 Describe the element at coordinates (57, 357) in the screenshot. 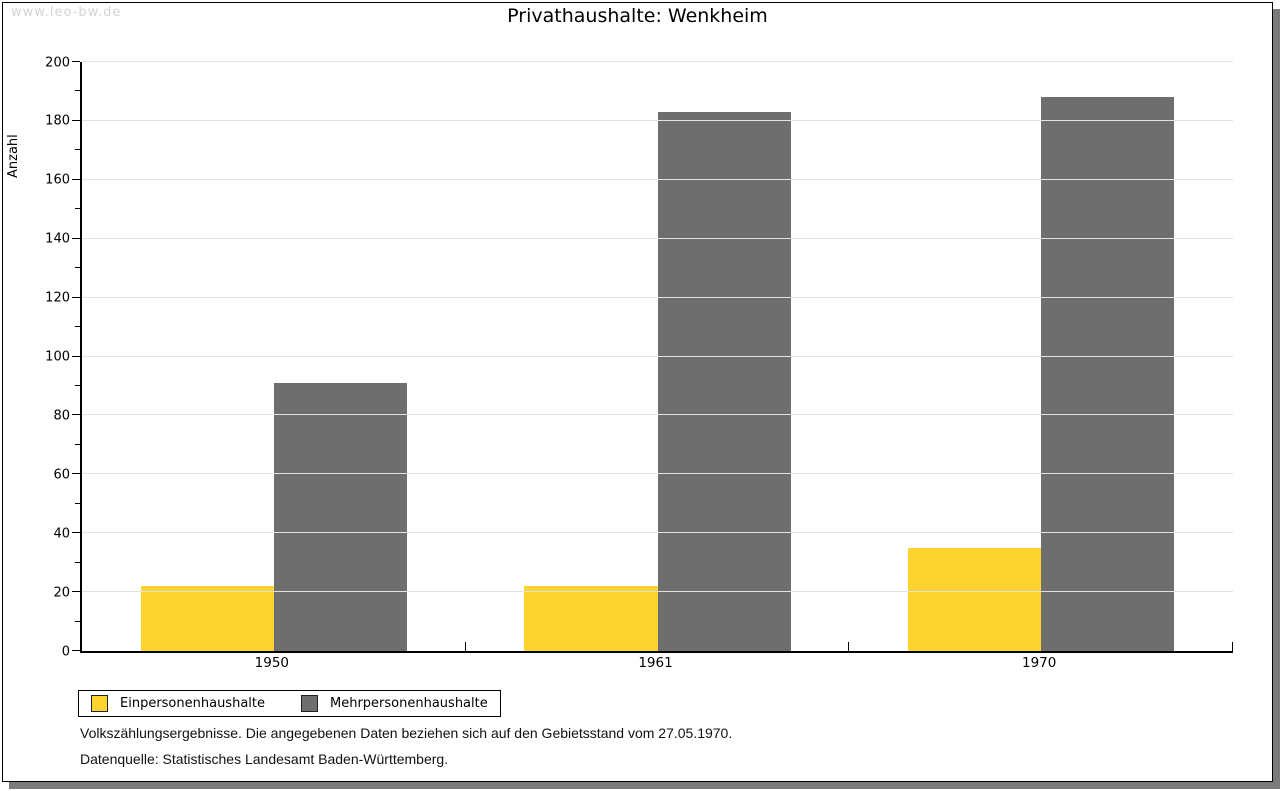

I see `y-tick-label: 100` at that location.